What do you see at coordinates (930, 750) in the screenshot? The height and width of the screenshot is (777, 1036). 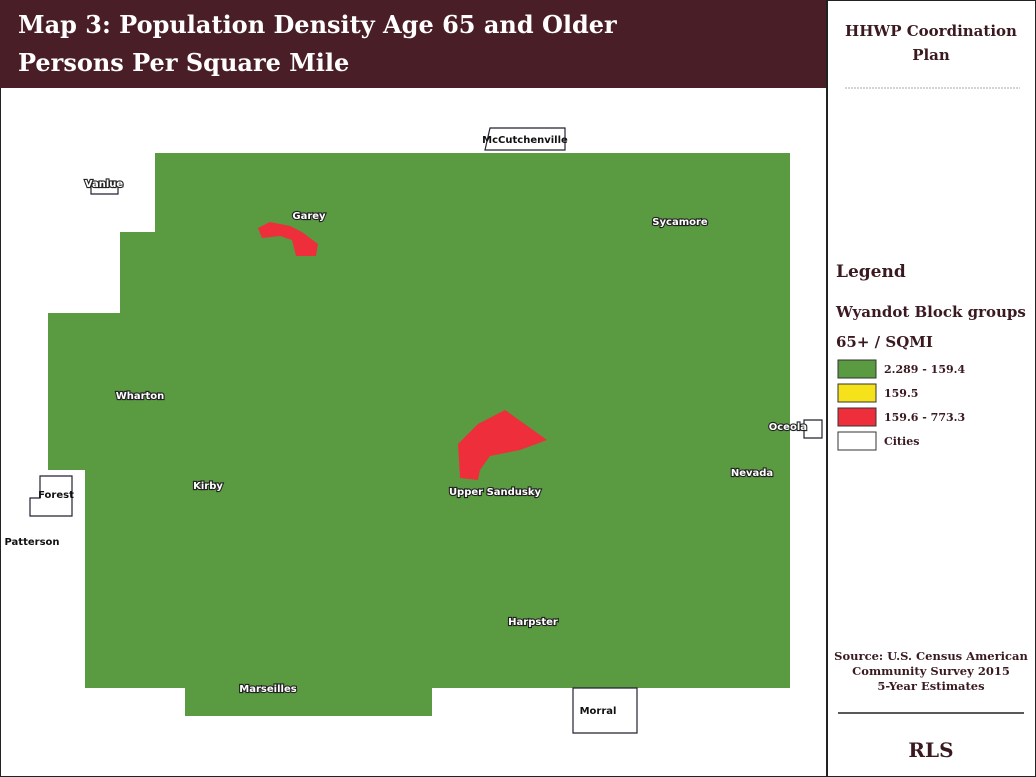 I see `logo: RLS` at bounding box center [930, 750].